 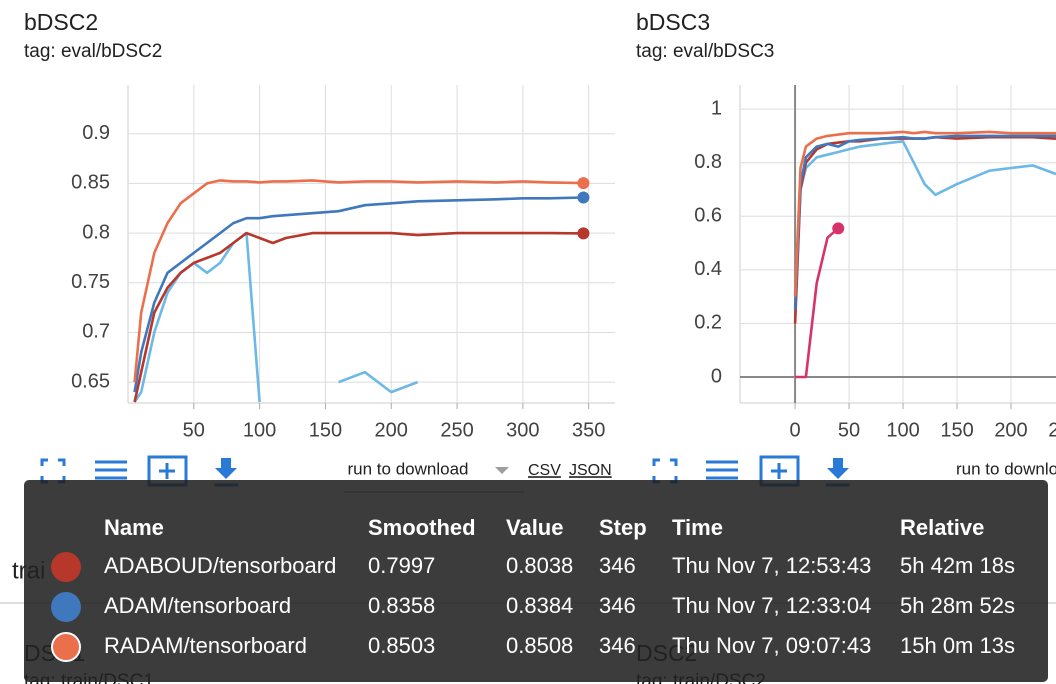 What do you see at coordinates (90, 183) in the screenshot?
I see `y-tick-label: 0.85` at bounding box center [90, 183].